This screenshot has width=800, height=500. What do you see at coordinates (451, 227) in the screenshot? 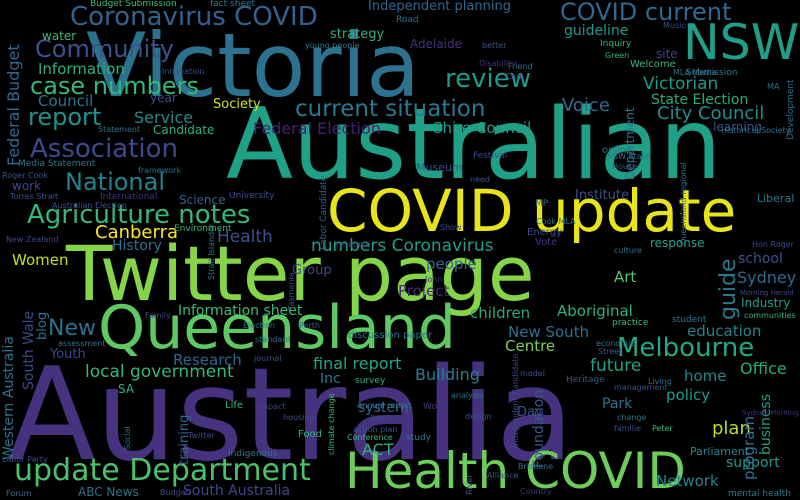
I see `word: Show` at bounding box center [451, 227].